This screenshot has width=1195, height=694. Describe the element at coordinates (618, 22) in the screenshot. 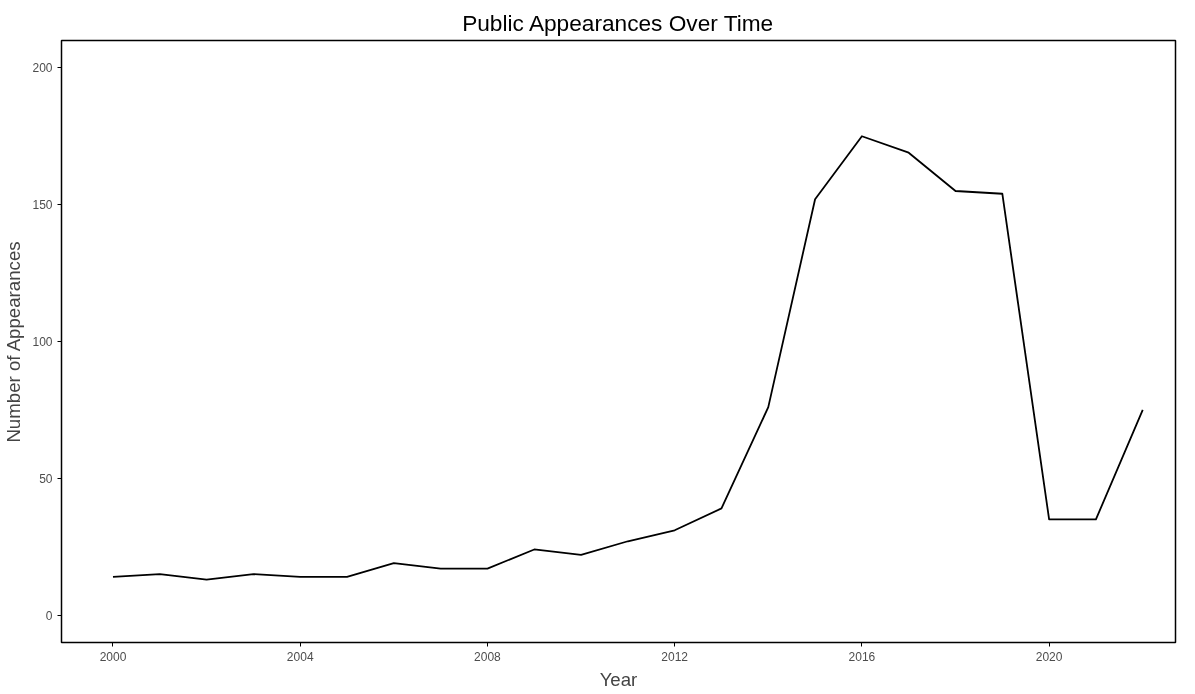

I see `chart-title: Public Appearances Over Time` at that location.